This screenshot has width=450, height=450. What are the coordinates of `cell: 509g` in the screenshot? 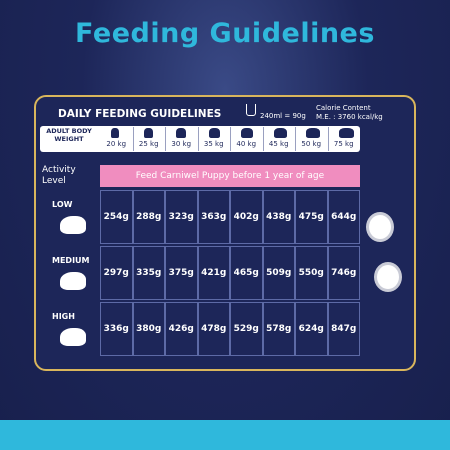 It's located at (278, 273).